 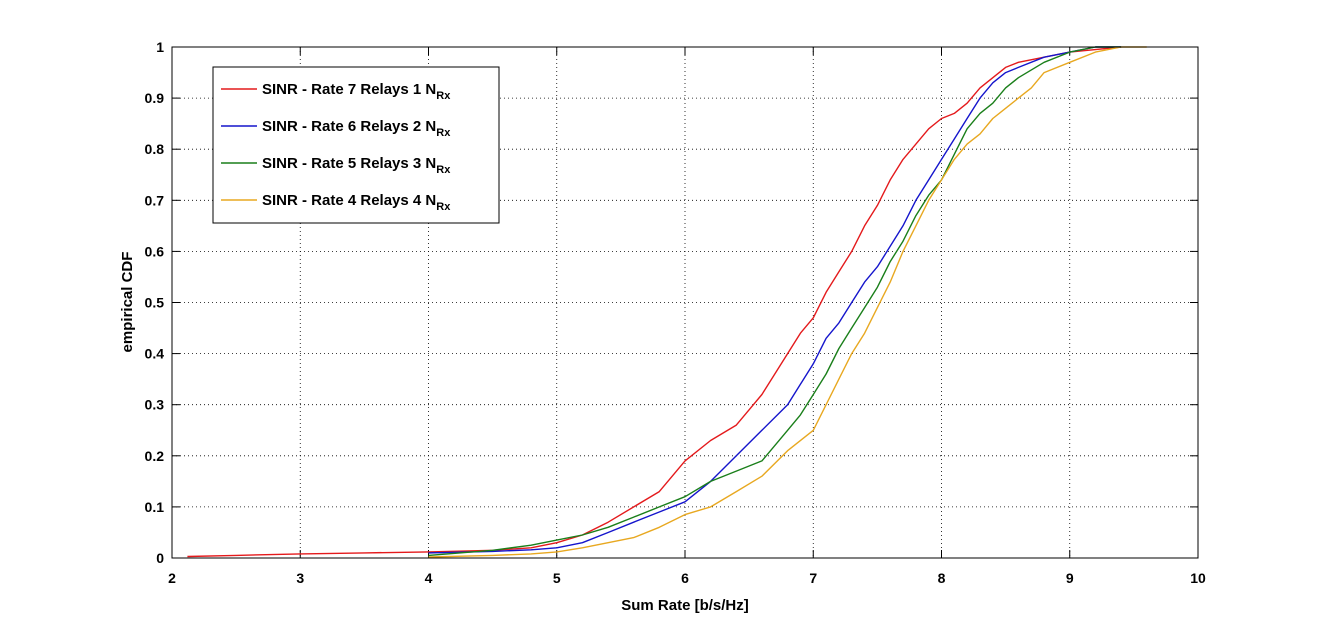 What do you see at coordinates (1198, 578) in the screenshot?
I see `x-tick-label: 10` at bounding box center [1198, 578].